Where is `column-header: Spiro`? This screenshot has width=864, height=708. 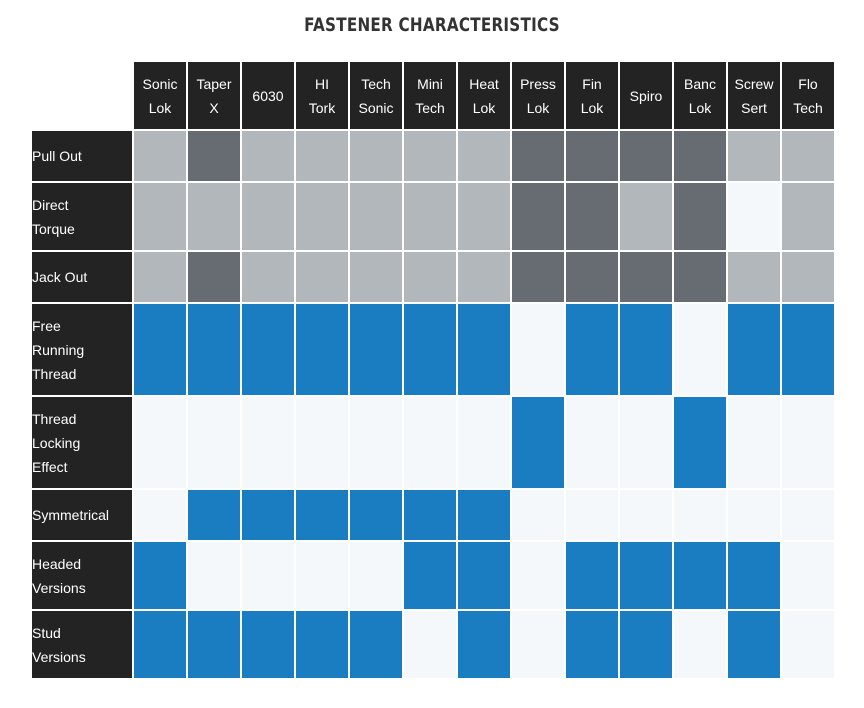 column-header: Spiro is located at coordinates (646, 95).